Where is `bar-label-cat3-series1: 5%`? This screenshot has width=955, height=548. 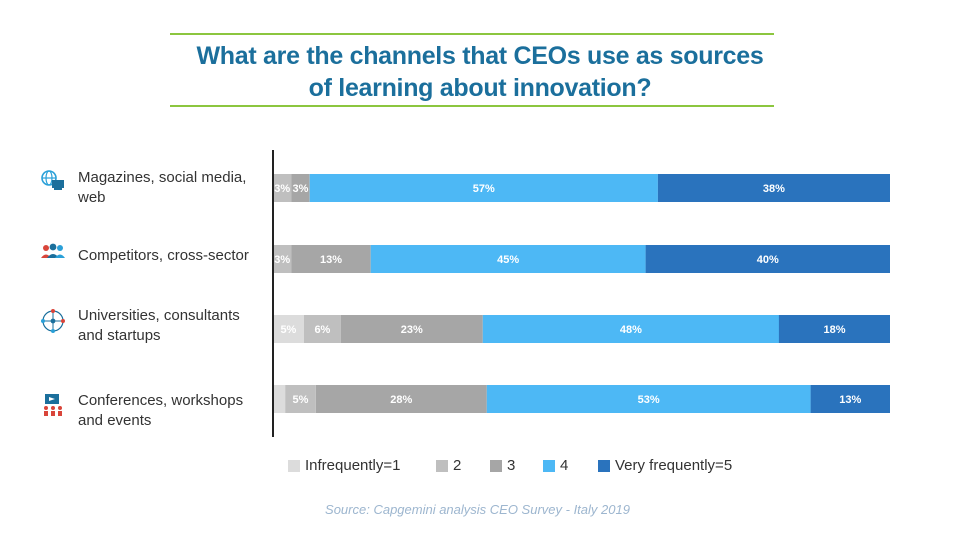 bar-label-cat3-series1: 5% is located at coordinates (288, 330).